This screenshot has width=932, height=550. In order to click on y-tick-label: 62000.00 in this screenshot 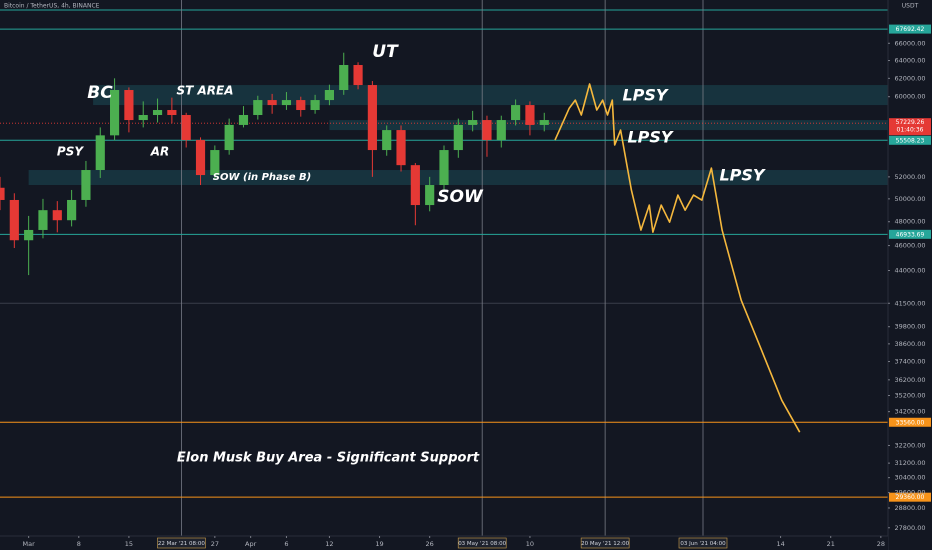, I will do `click(909, 78)`.